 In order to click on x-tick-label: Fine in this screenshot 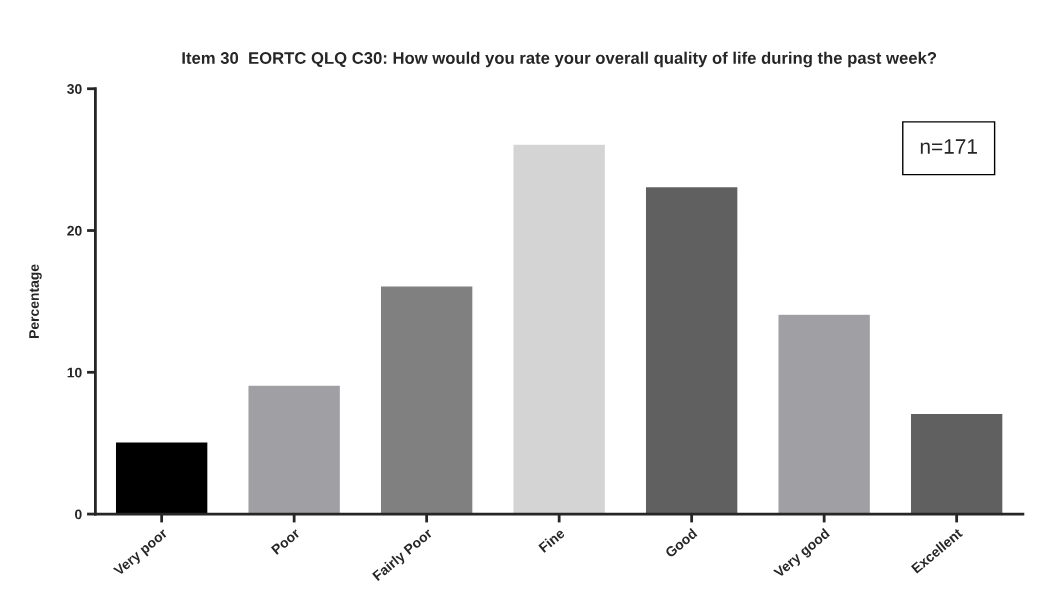, I will do `click(551, 540)`.